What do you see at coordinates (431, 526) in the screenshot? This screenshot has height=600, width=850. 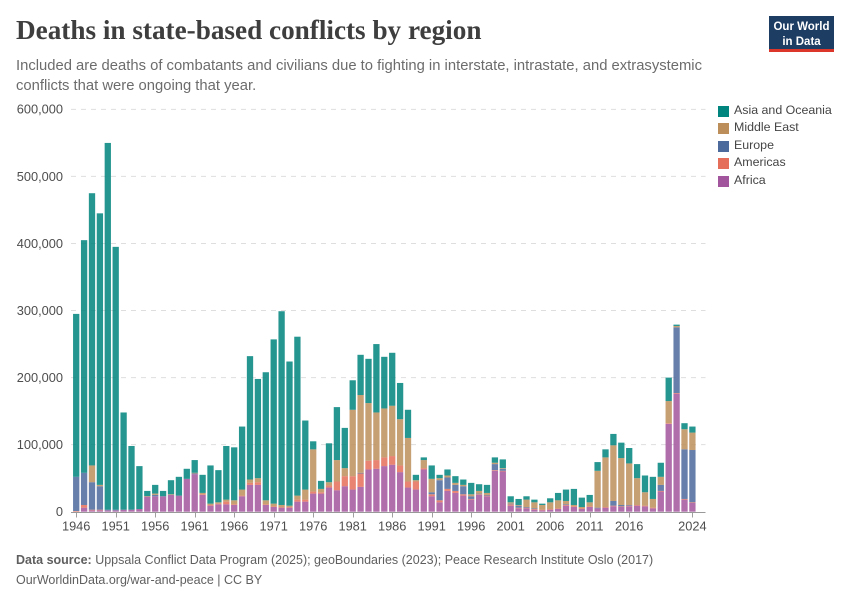 I see `svg-text: 1991` at bounding box center [431, 526].